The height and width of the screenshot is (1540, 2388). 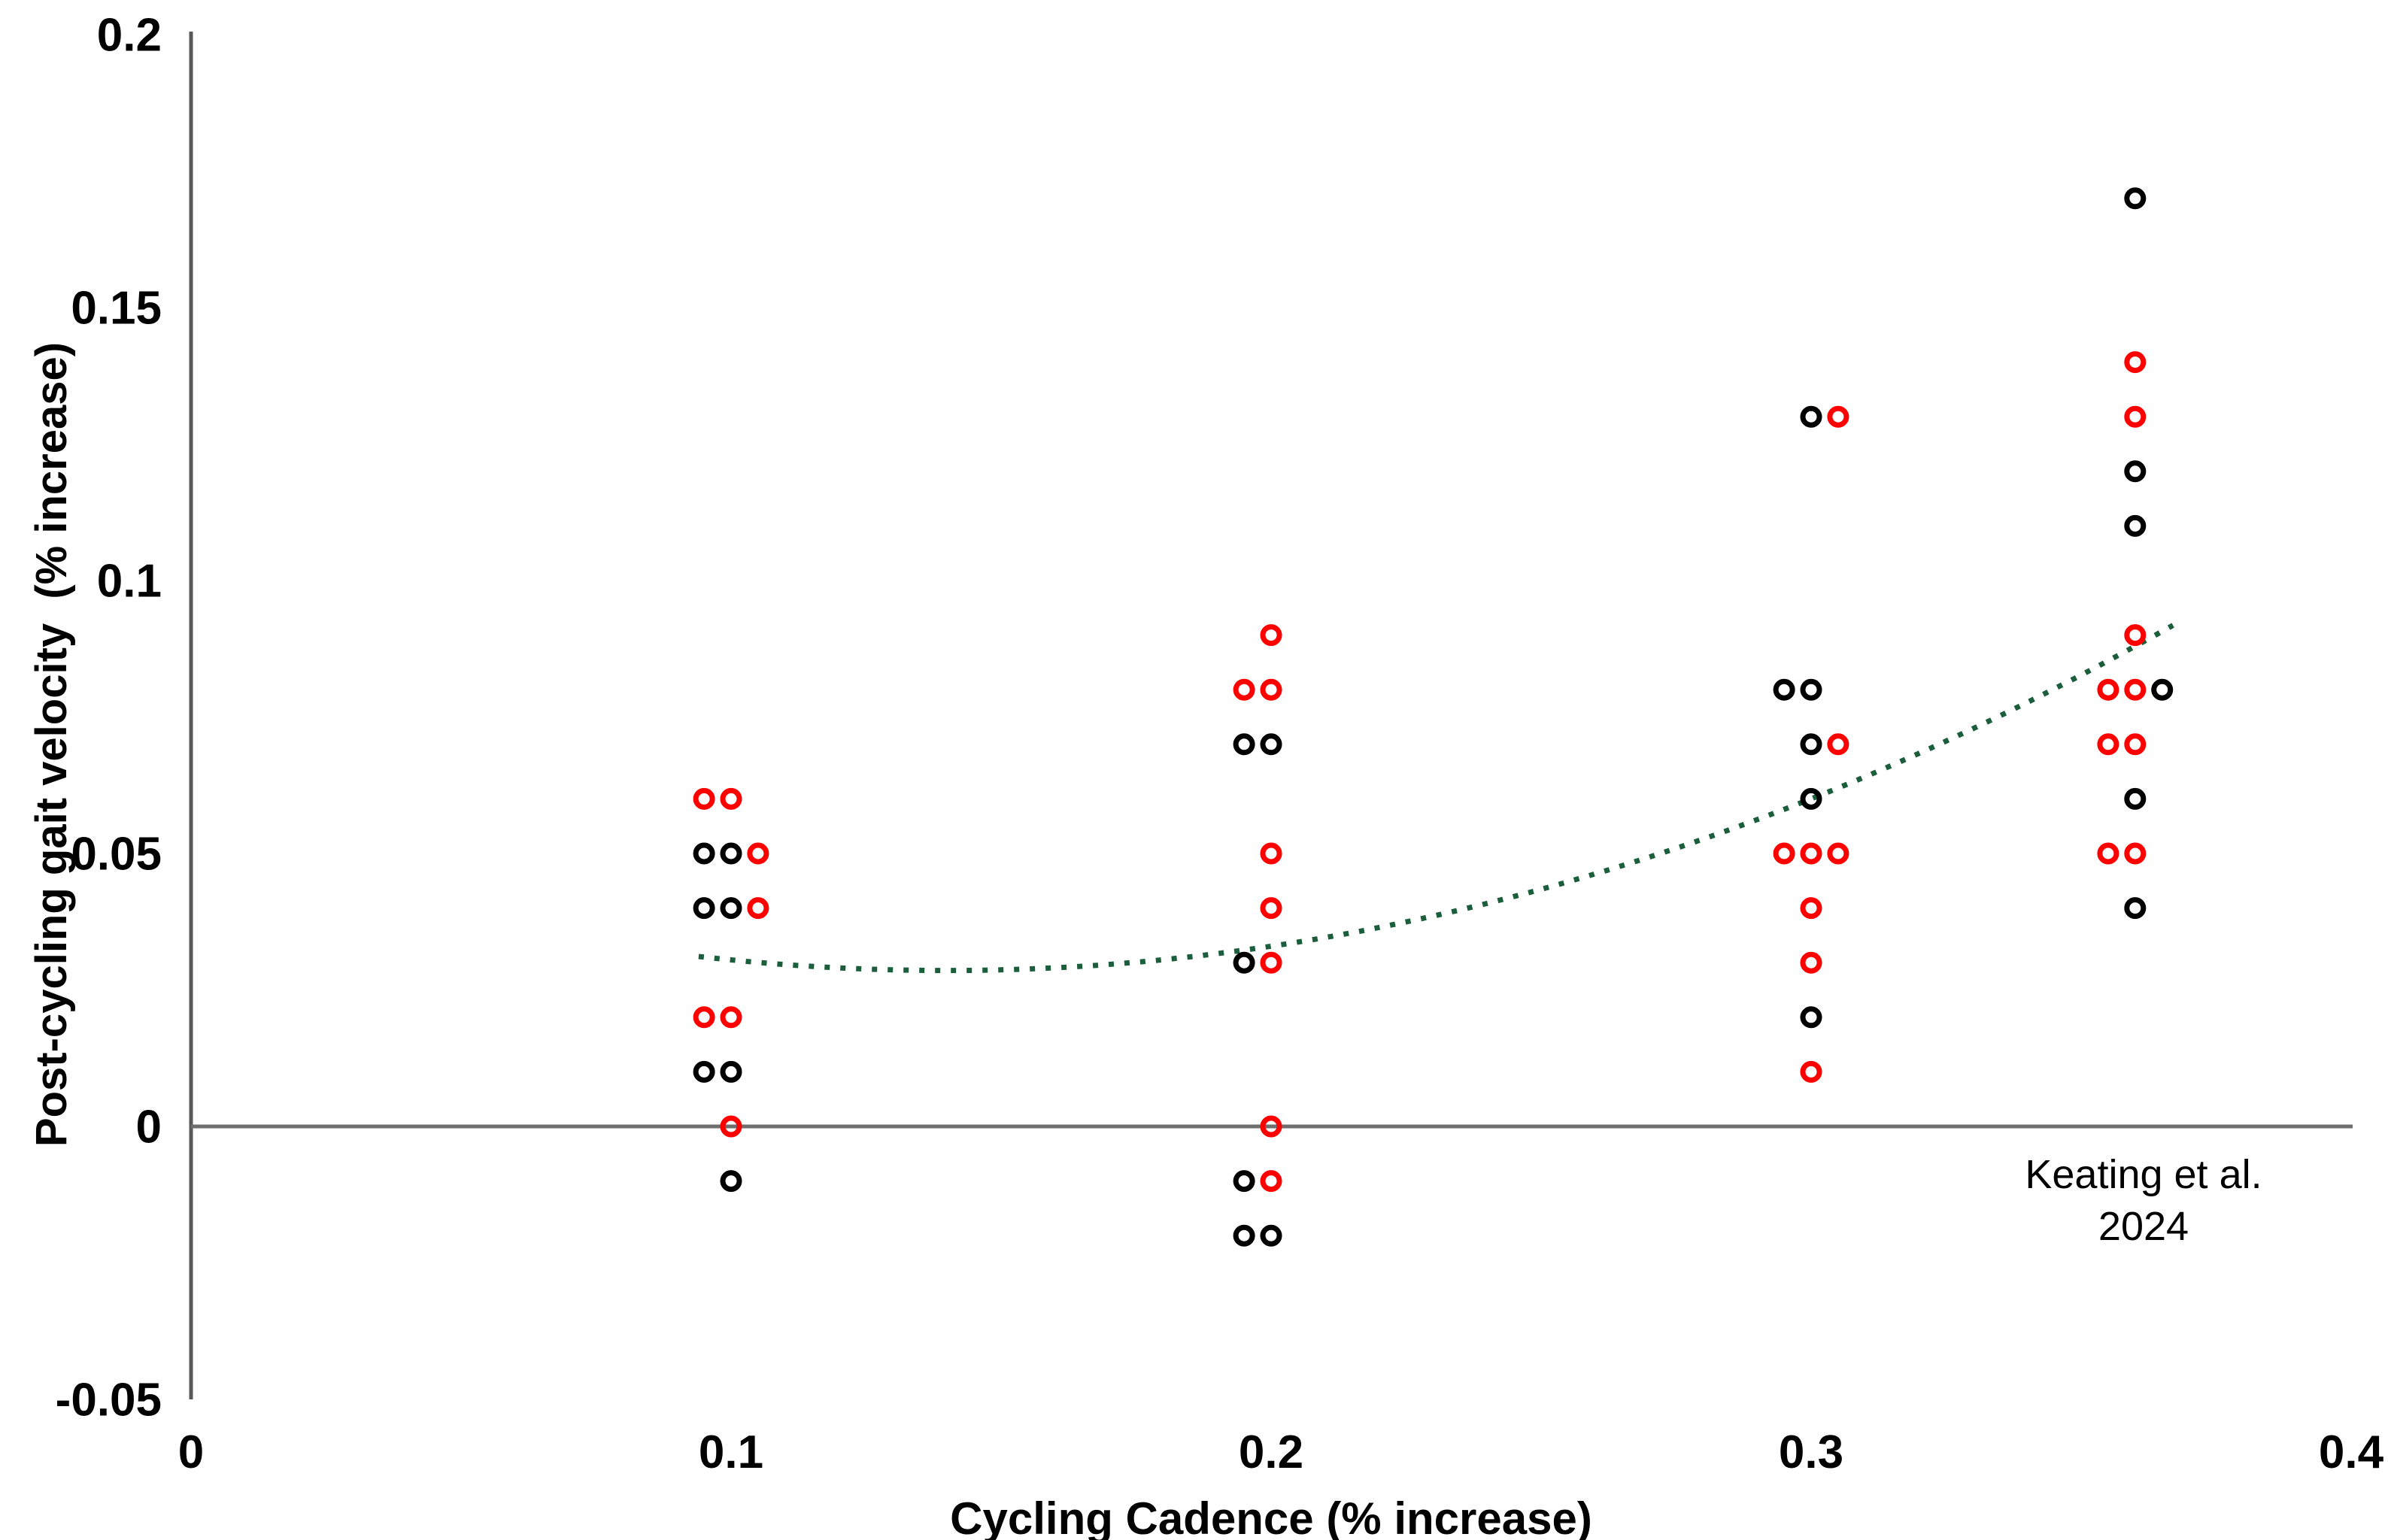 I want to click on y-tick-labels: 0.2 0.15 0.1 0.05 0 -0.05, so click(x=109, y=718).